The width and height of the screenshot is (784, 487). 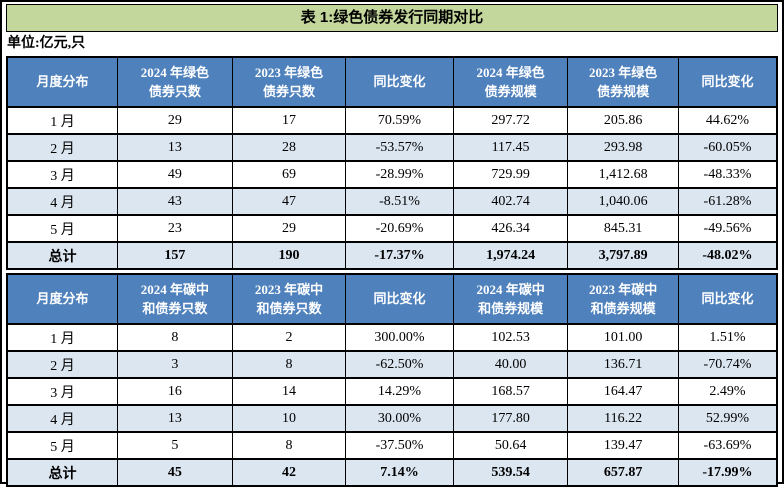 What do you see at coordinates (623, 418) in the screenshot?
I see `data-cell: 116.22` at bounding box center [623, 418].